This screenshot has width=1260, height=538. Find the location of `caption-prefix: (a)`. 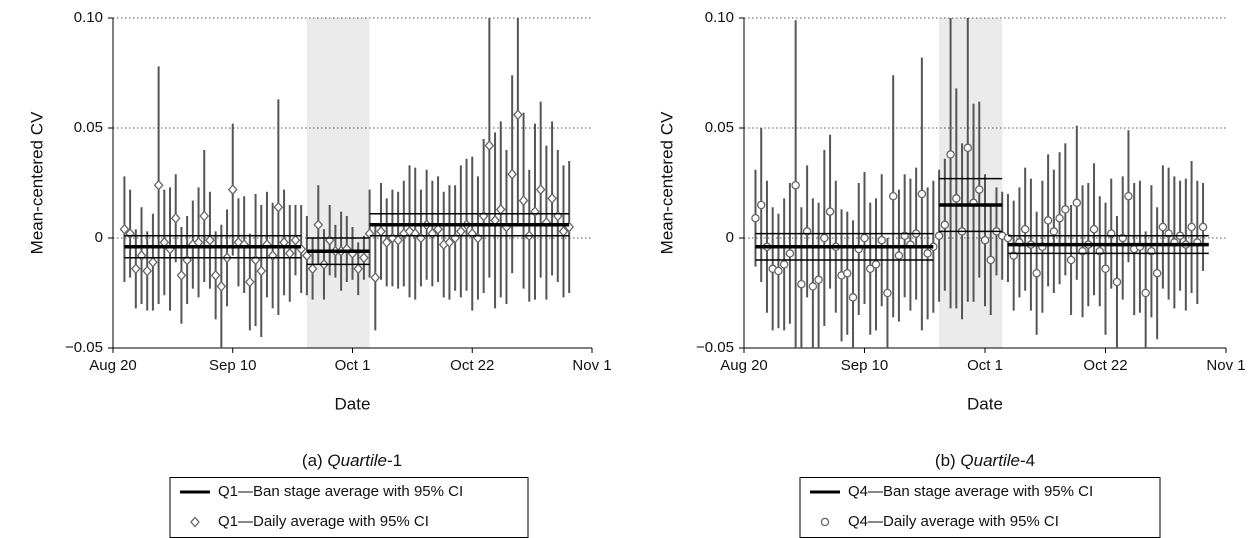

caption-prefix: (a) is located at coordinates (312, 460).